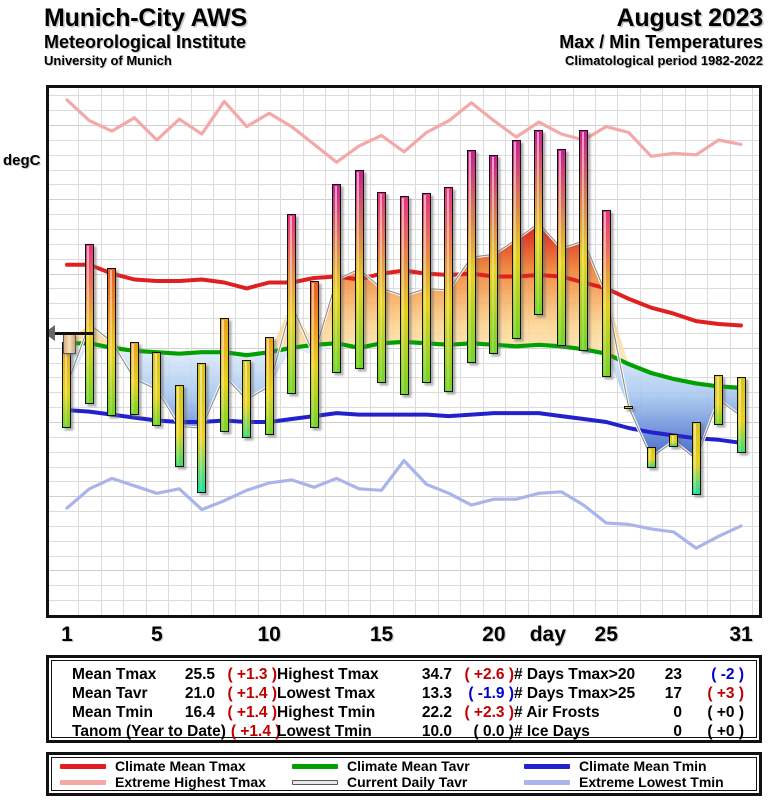 Image resolution: width=775 pixels, height=800 pixels. I want to click on stats-anomaly: ( +1.4 ), so click(252, 693).